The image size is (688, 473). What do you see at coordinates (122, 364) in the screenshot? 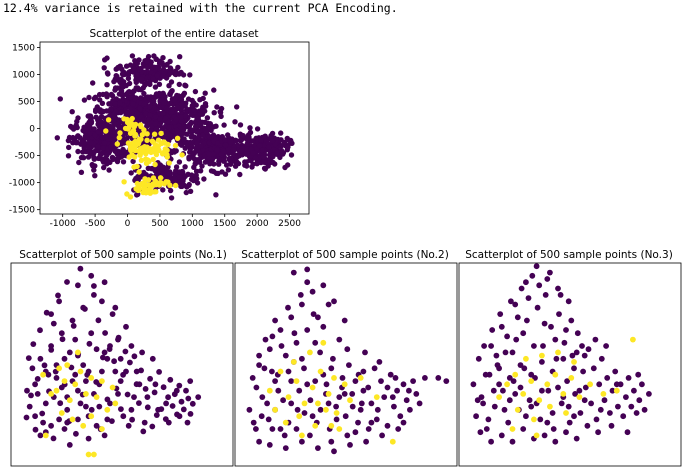
I see `sample-1-frame` at bounding box center [122, 364].